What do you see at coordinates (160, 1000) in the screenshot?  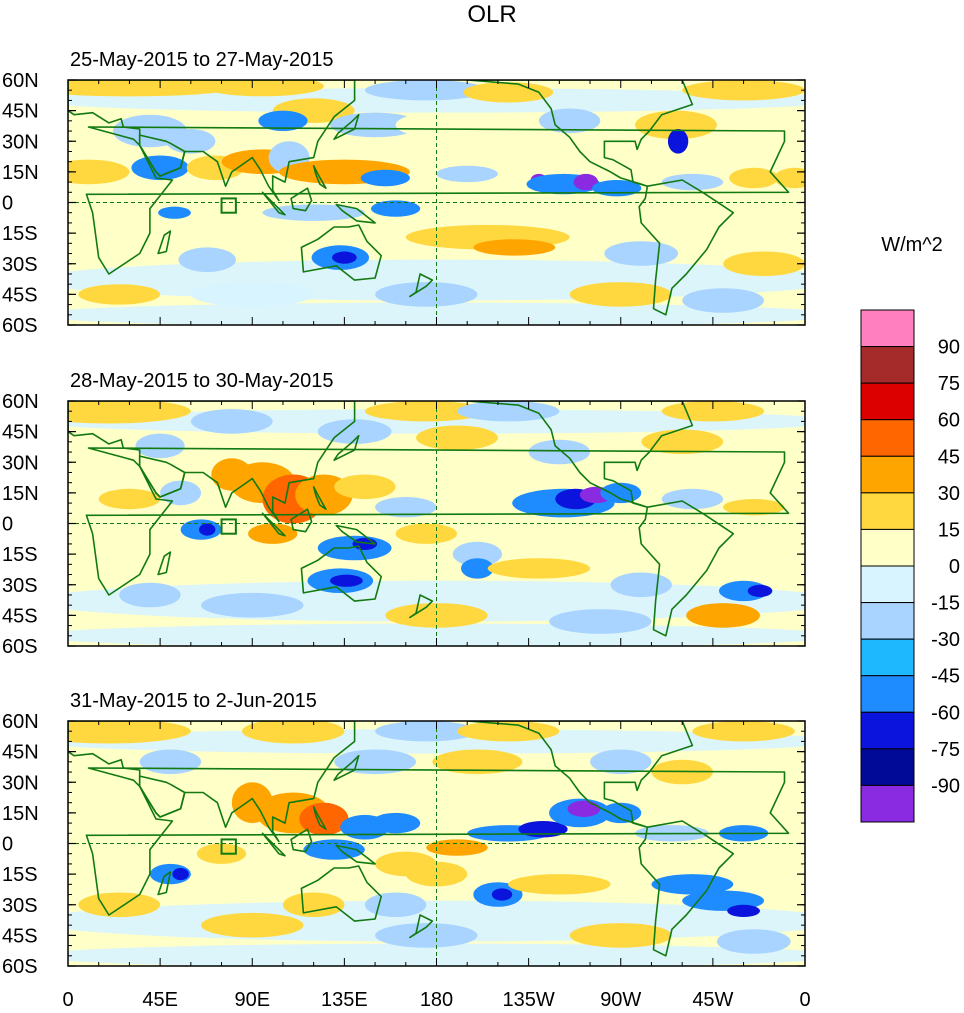 I see `lon-tick-label: 45E` at bounding box center [160, 1000].